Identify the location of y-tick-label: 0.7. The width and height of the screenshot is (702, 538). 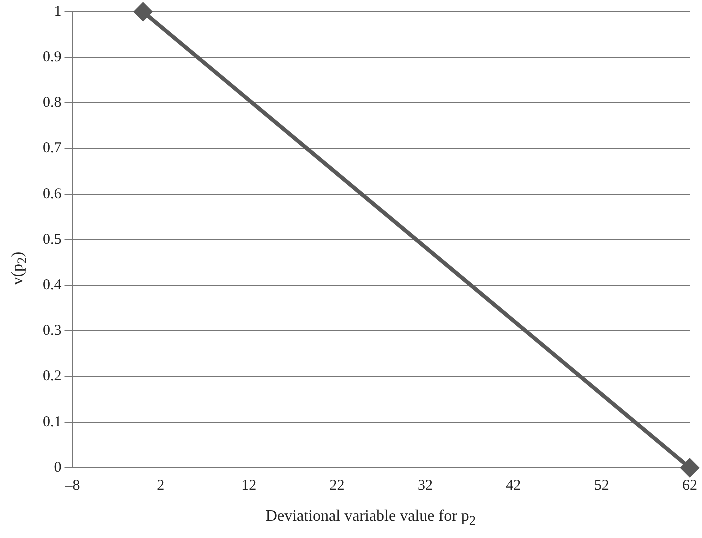
(52, 148).